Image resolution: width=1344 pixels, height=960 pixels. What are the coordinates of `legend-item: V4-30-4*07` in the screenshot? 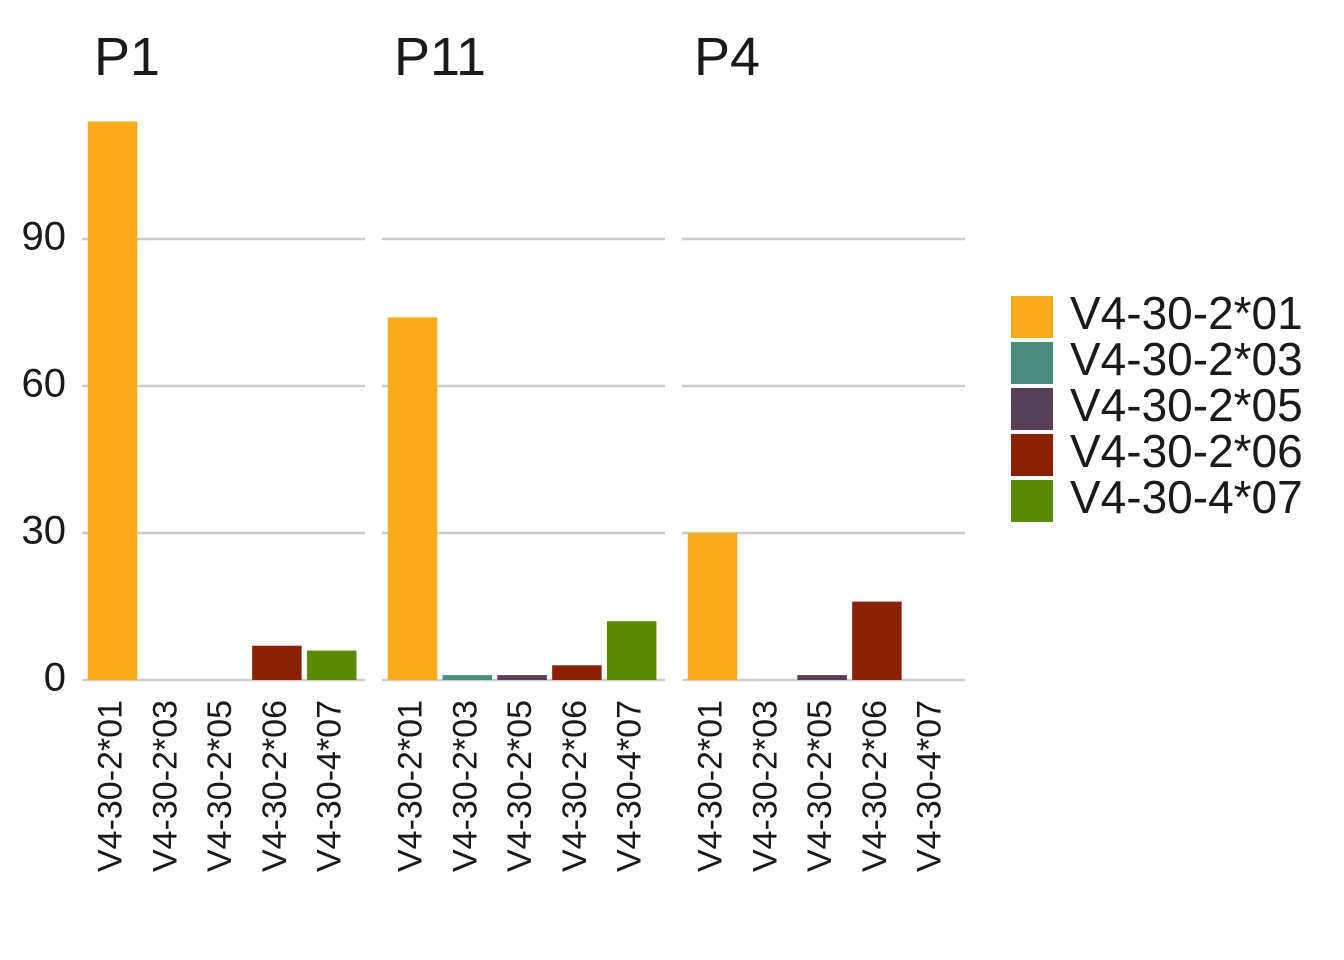 It's located at (1157, 497).